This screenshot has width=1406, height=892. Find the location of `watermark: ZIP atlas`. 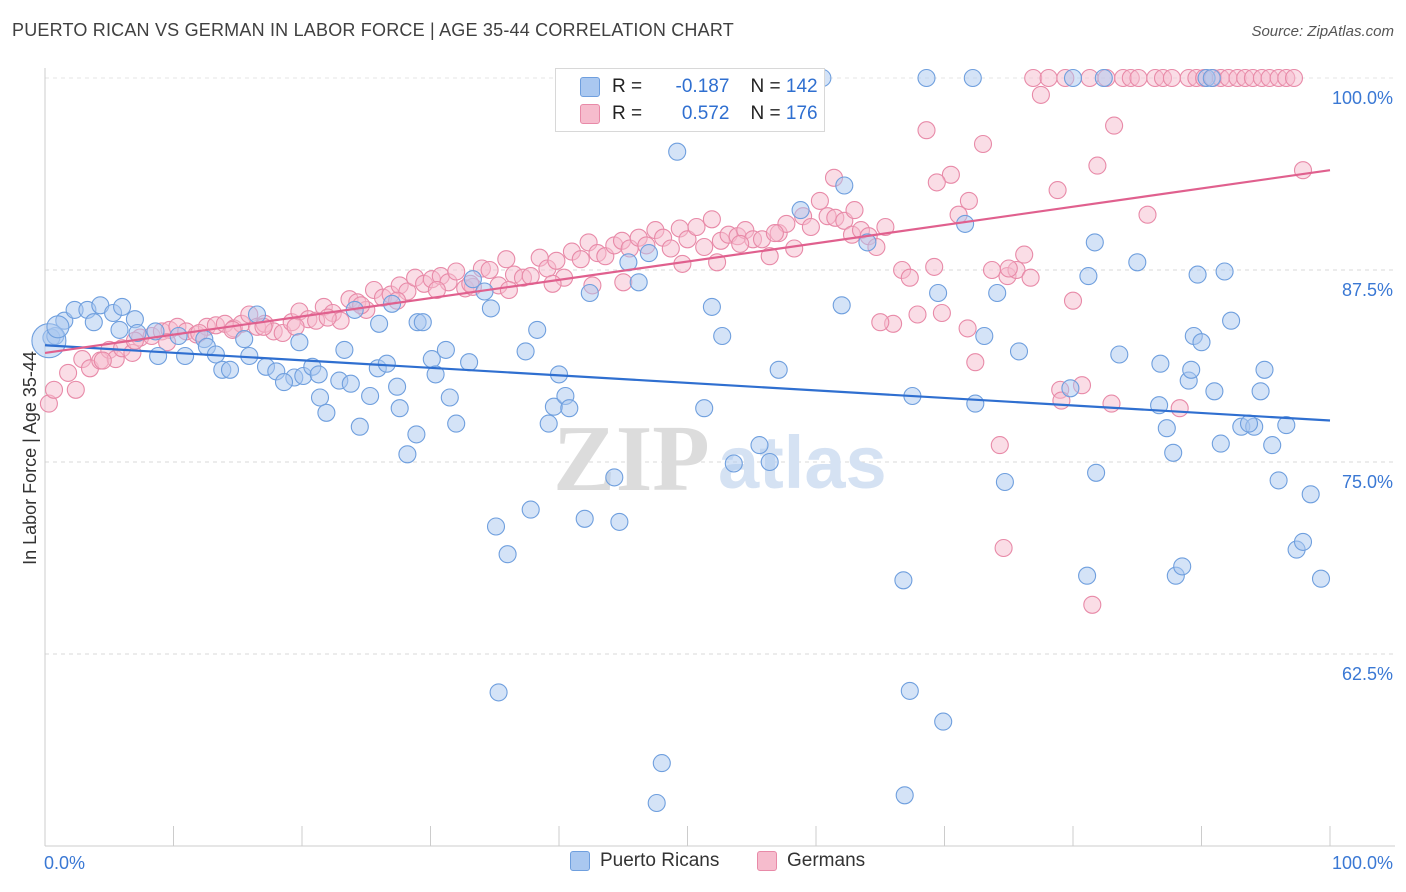

watermark: ZIP atlas is located at coordinates (720, 459).